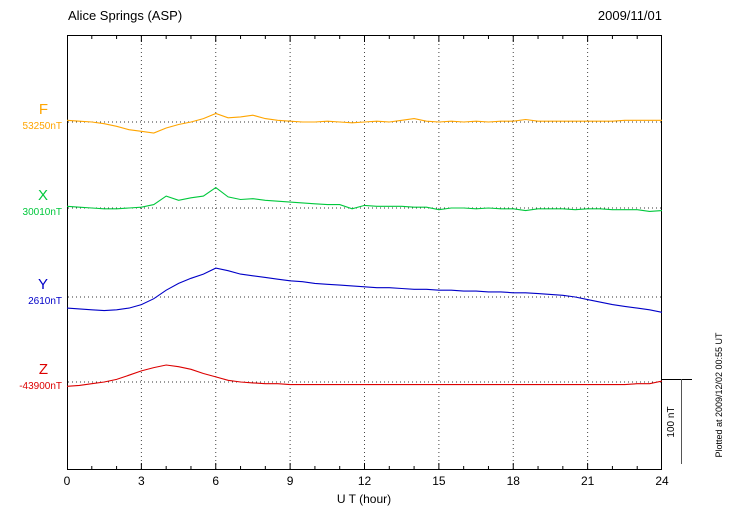 The height and width of the screenshot is (520, 730). What do you see at coordinates (364, 499) in the screenshot?
I see `x-axis-title: U T (hour)` at bounding box center [364, 499].